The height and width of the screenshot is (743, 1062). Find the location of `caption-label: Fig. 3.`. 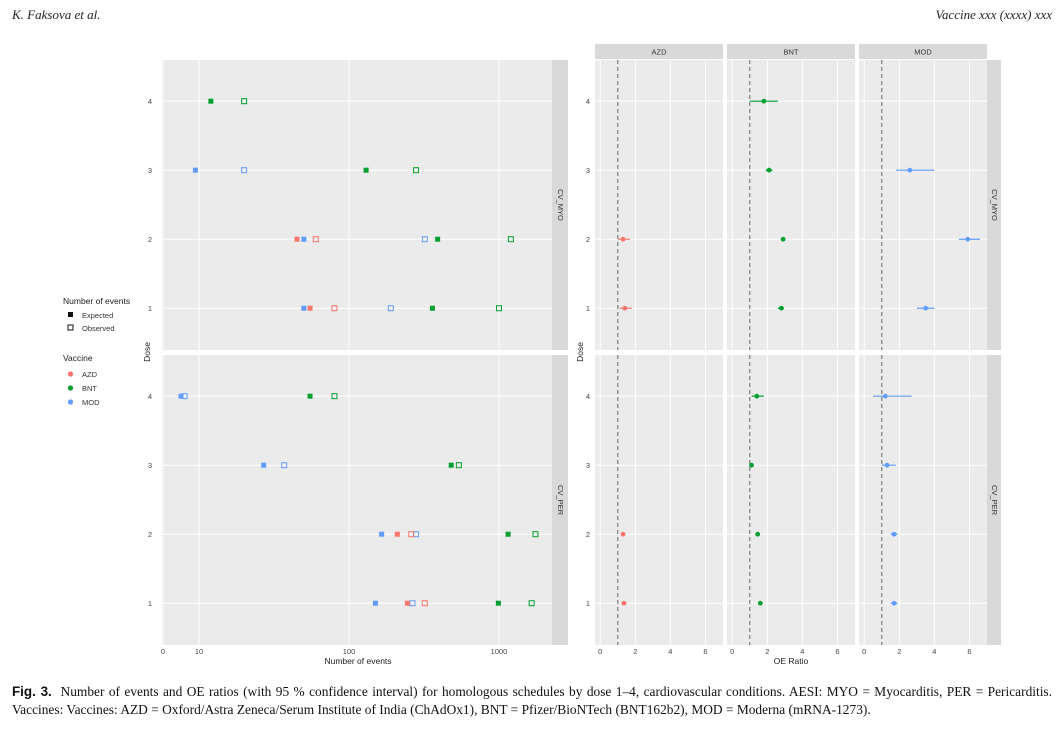

caption-label: Fig. 3. is located at coordinates (32, 691).